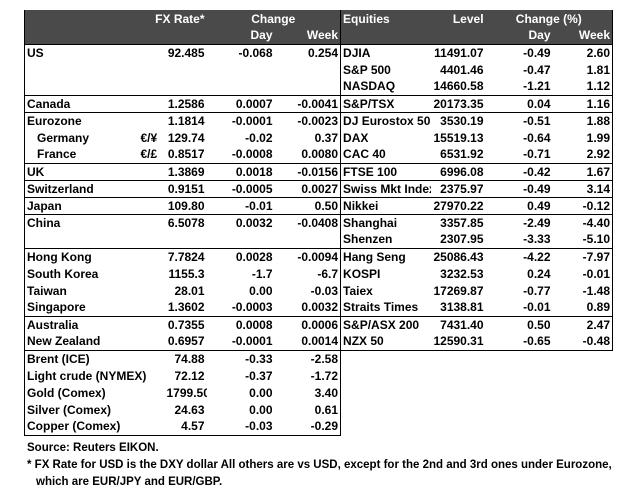 This screenshot has width=629, height=501. Describe the element at coordinates (81, 307) in the screenshot. I see `country-cell: Singapore` at that location.